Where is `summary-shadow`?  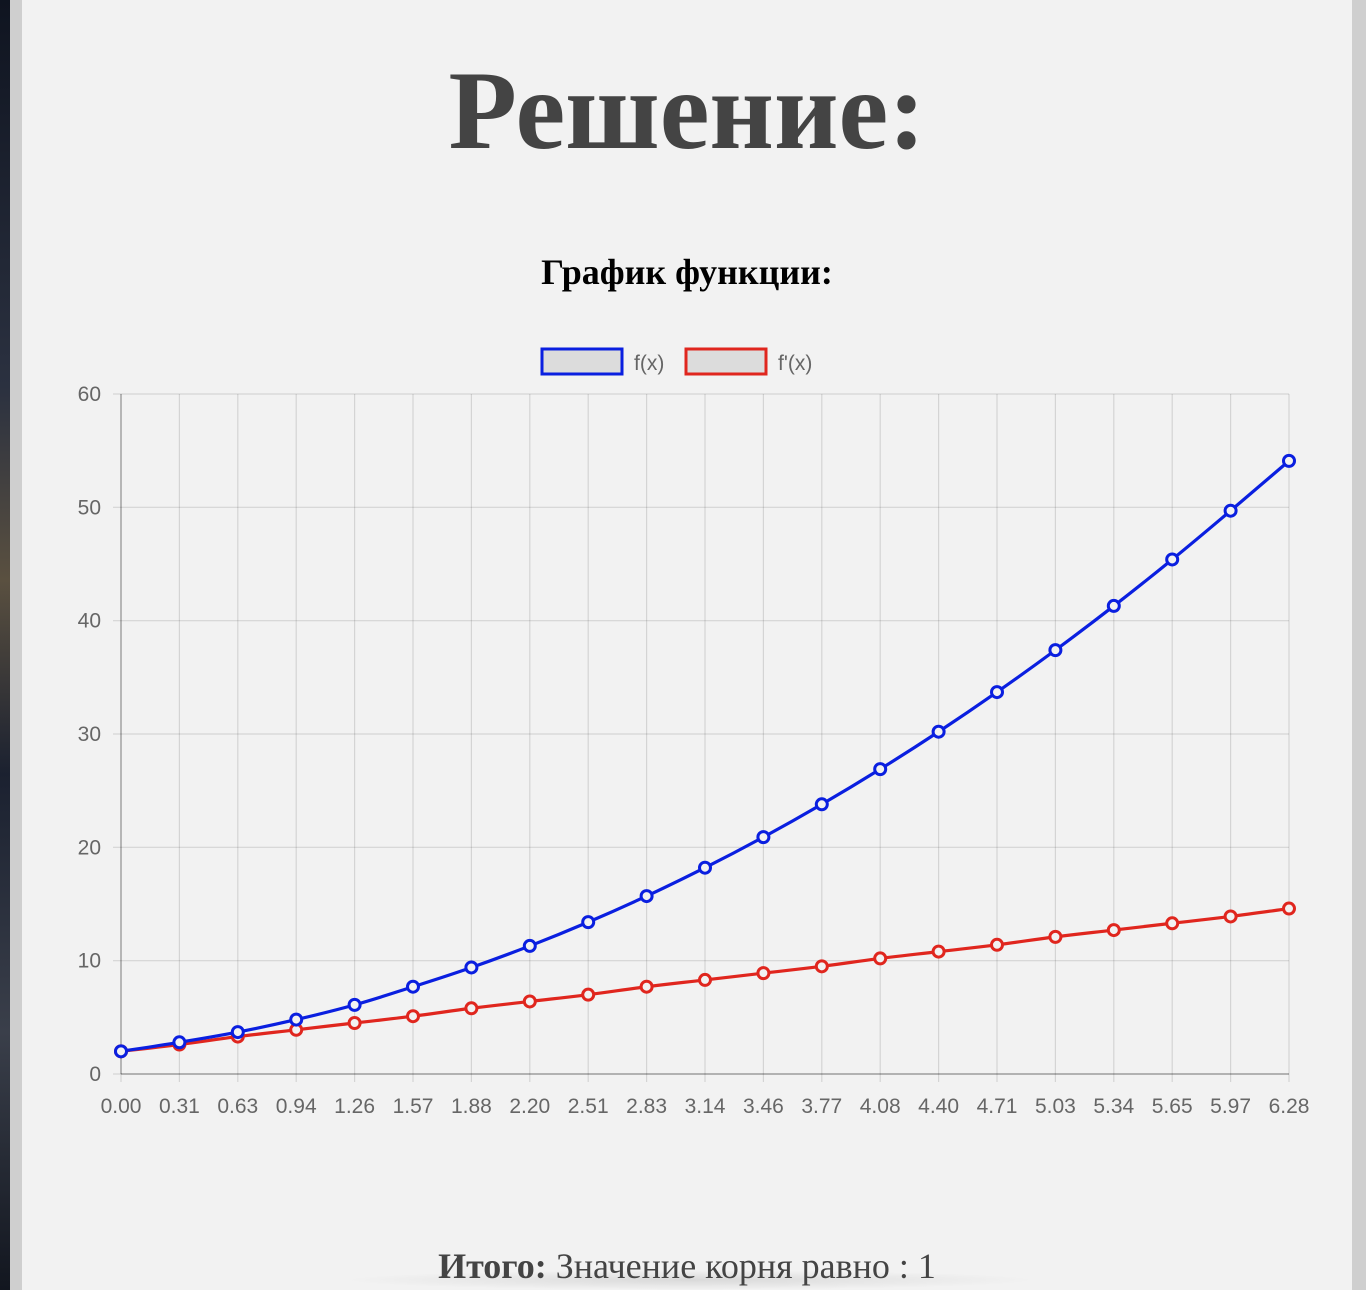 summary-shadow is located at coordinates (690, 1280).